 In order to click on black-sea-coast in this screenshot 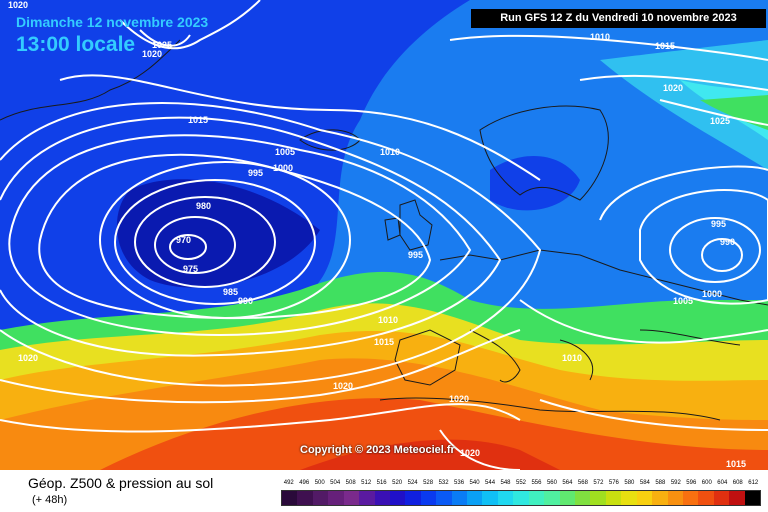, I will do `click(690, 337)`.